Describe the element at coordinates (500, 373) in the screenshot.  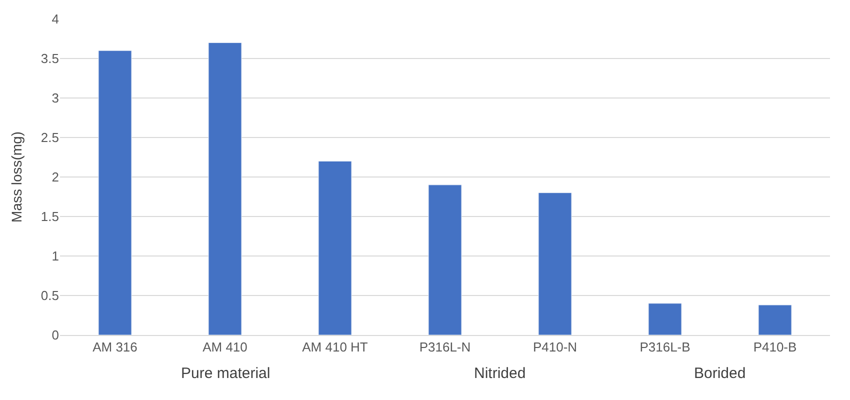
I see `text: Nitrided` at that location.